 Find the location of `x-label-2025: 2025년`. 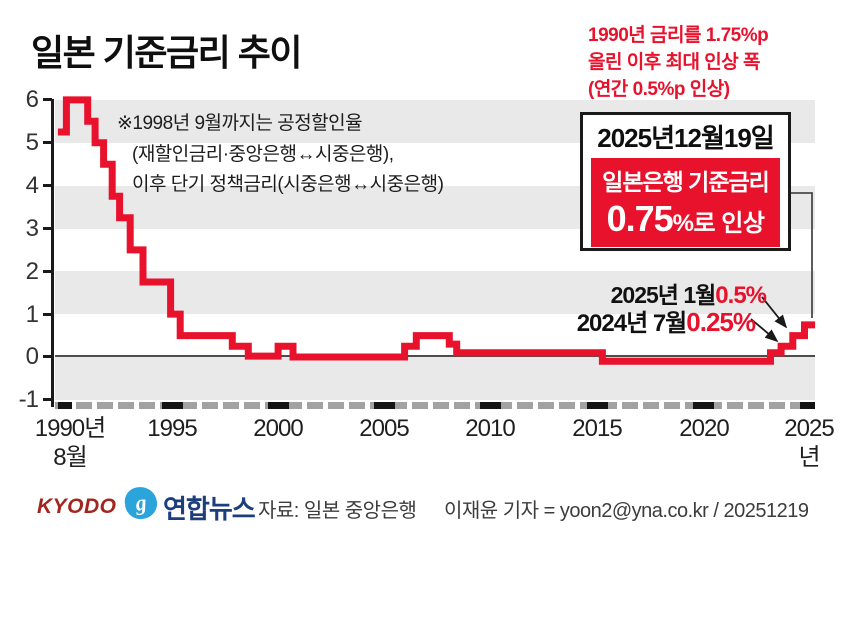

x-label-2025: 2025년 is located at coordinates (809, 443).